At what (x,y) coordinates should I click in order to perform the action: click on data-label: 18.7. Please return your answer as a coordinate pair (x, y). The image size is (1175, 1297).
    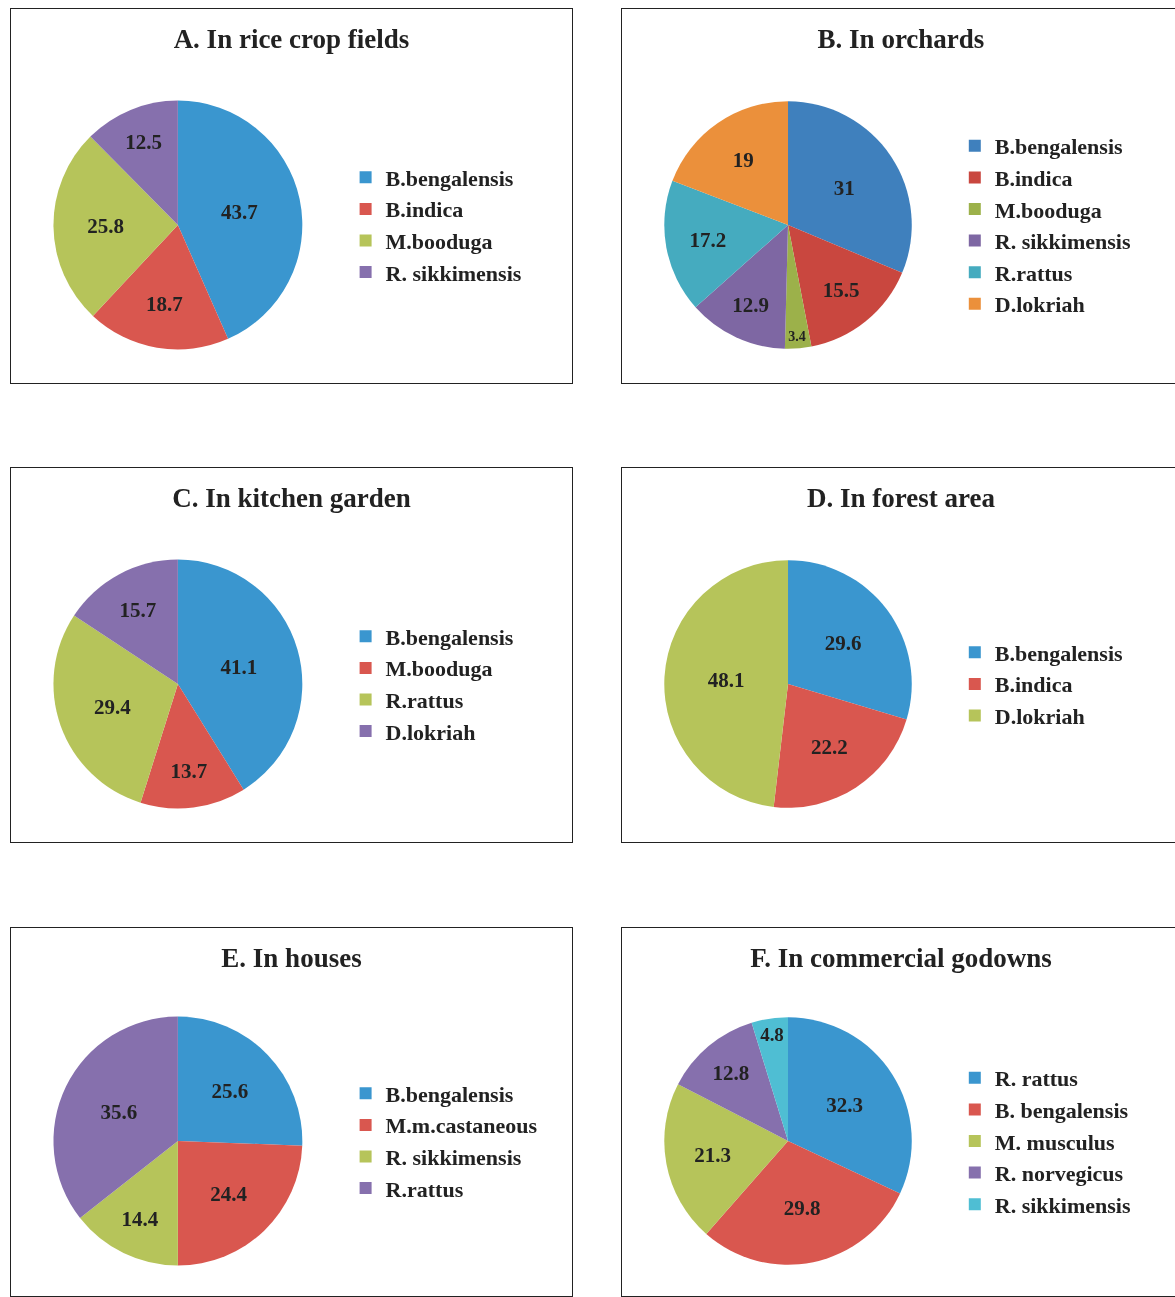
    Looking at the image, I should click on (164, 304).